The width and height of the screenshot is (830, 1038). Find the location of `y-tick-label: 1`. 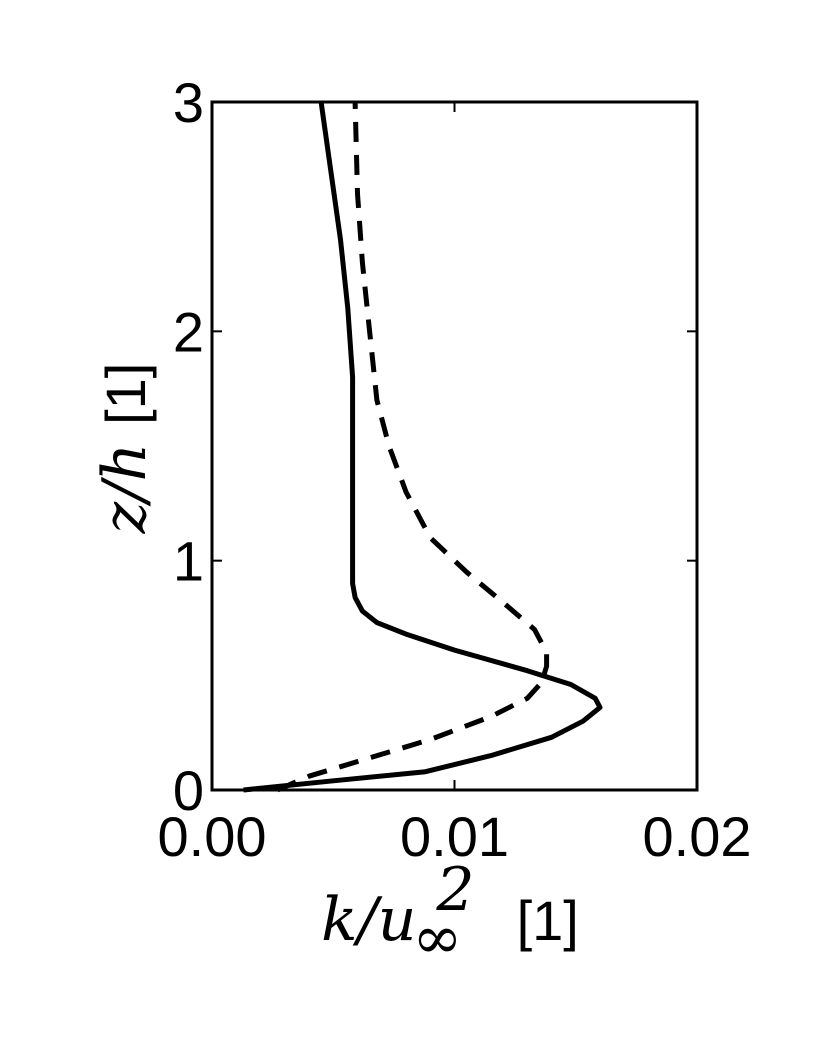

y-tick-label: 1 is located at coordinates (188, 561).